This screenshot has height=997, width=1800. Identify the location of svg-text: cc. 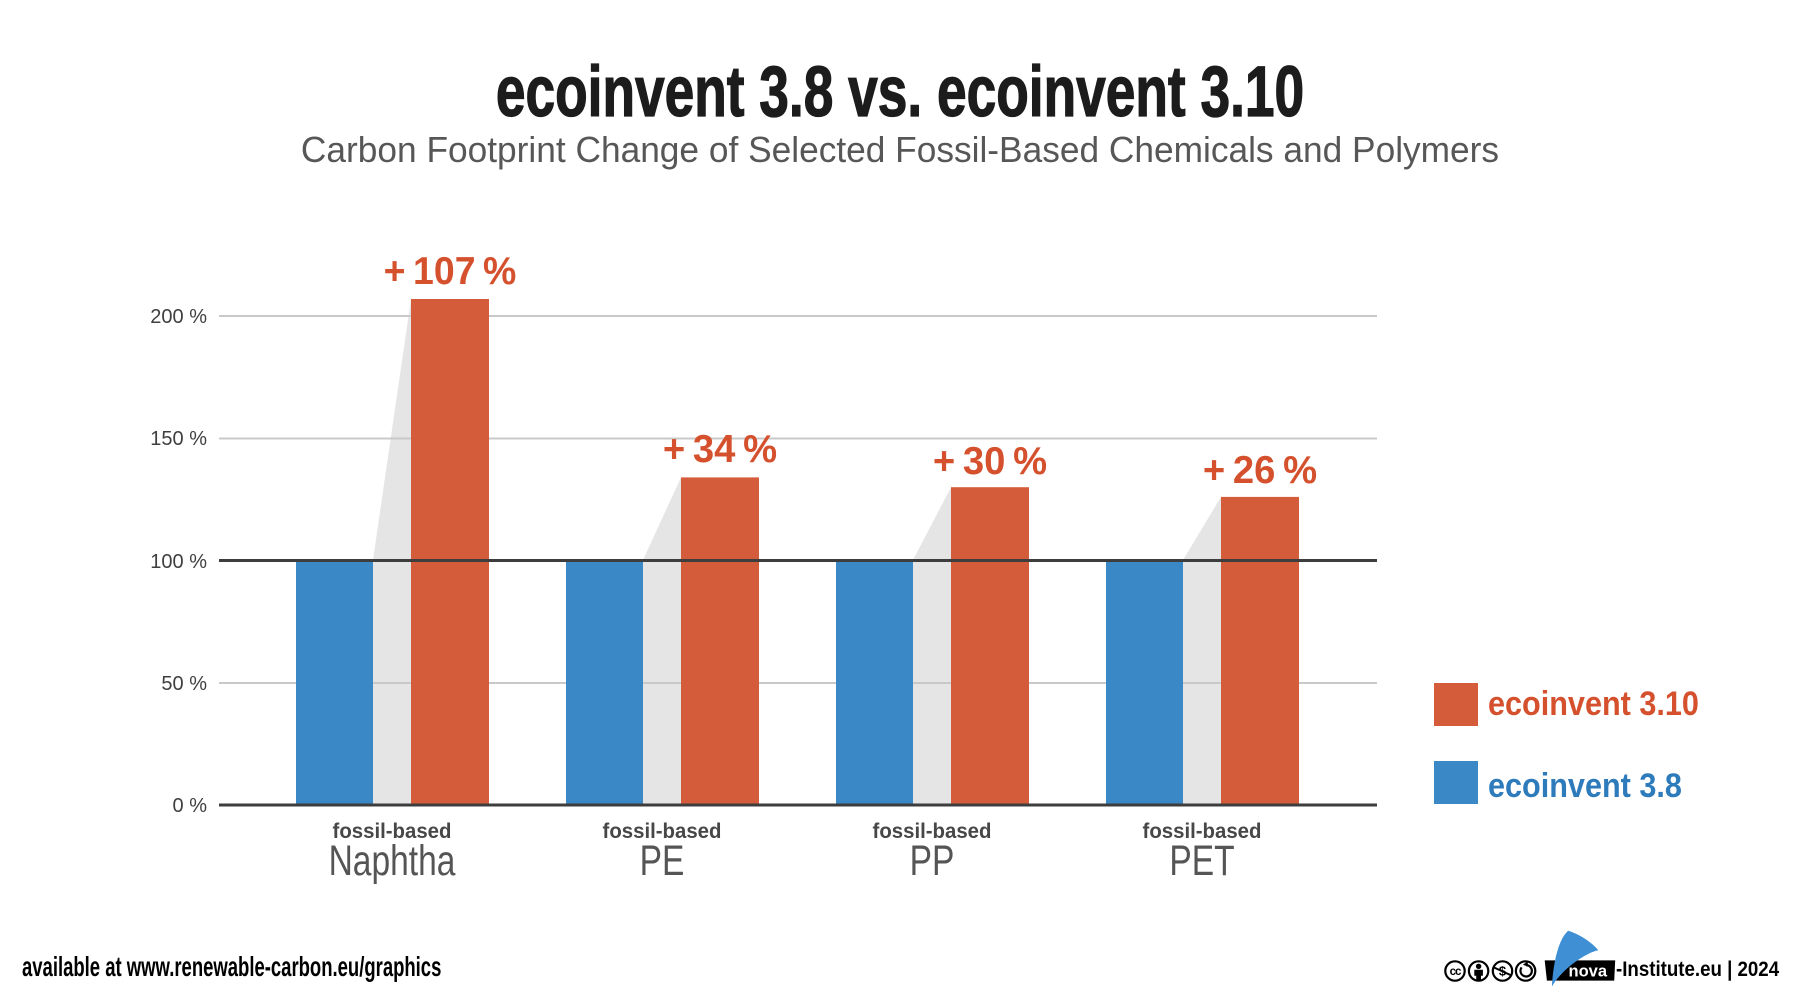
(1456, 972).